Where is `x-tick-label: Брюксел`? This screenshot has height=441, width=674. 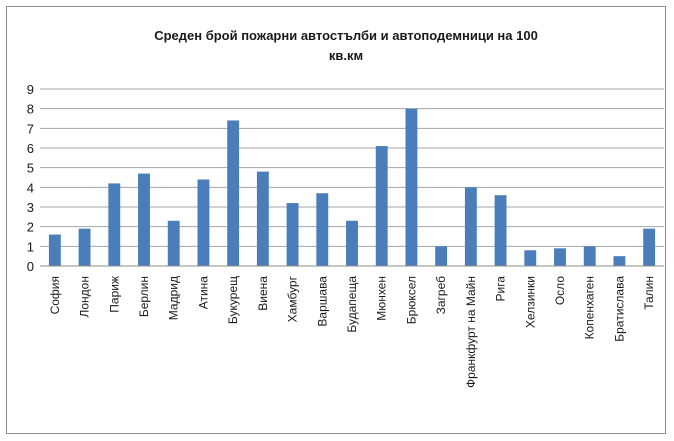
x-tick-label: Брюксел is located at coordinates (411, 300).